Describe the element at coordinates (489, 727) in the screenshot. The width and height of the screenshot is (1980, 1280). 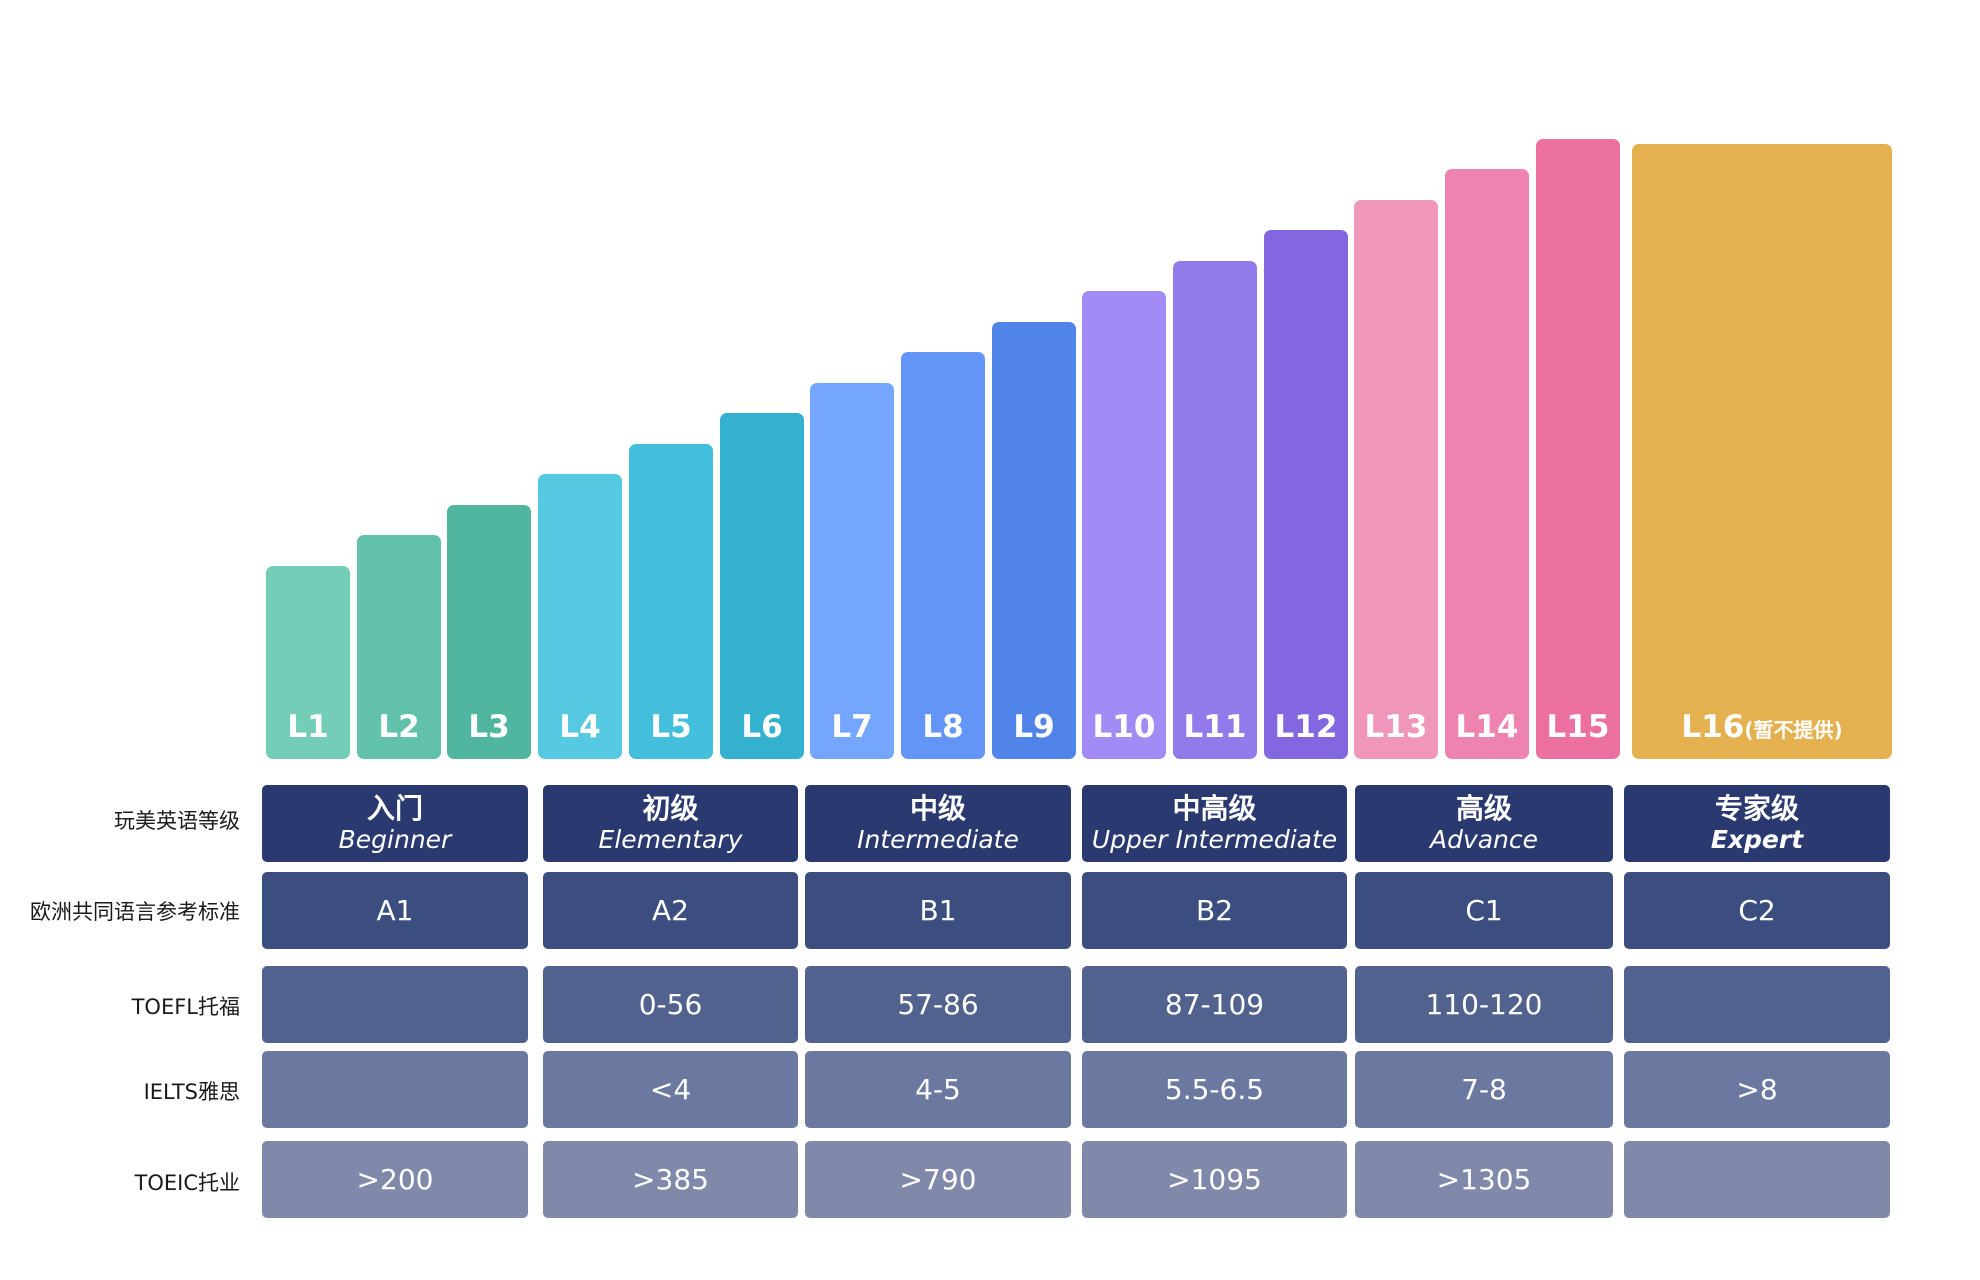
I see `bar-label: L3` at that location.